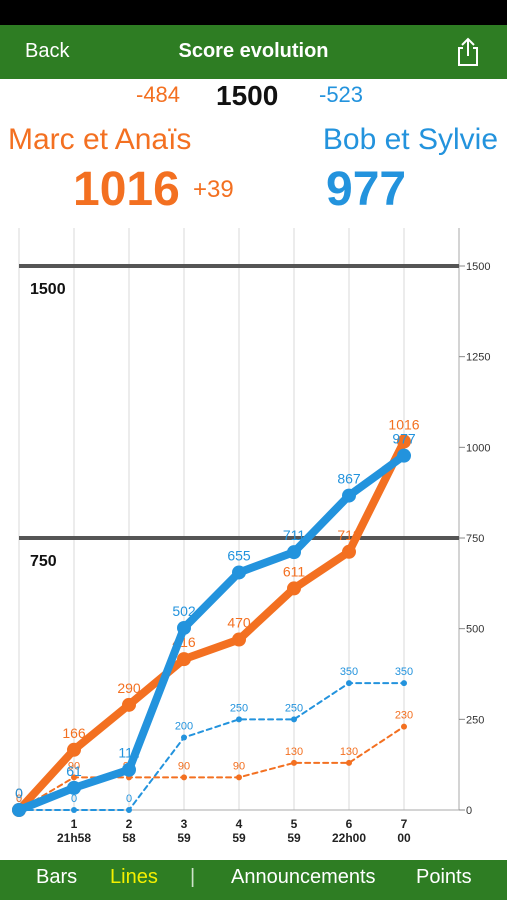 This screenshot has width=507, height=900. Describe the element at coordinates (303, 877) in the screenshot. I see `tab-announcements: Announcements` at that location.